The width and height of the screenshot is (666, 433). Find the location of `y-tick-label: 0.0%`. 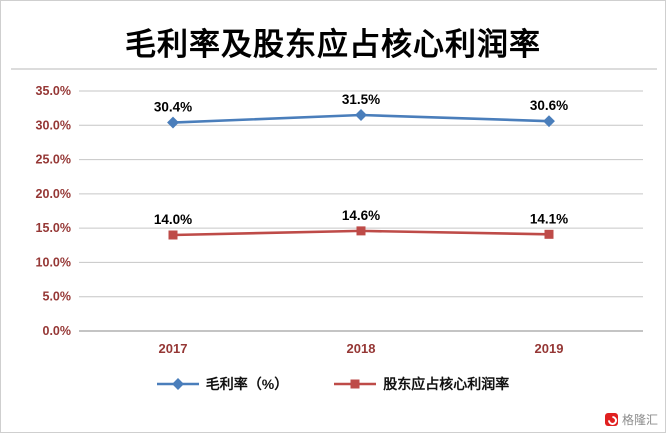

y-tick-label: 0.0% is located at coordinates (57, 331).